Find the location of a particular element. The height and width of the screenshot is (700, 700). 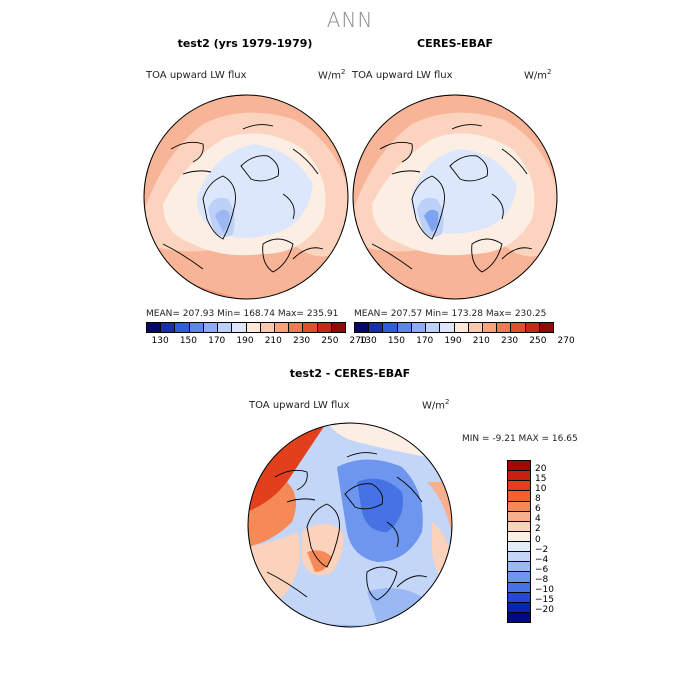

colorbar-difference-labels: 20 15 10 8 6 4 2 0 −2 −4 −6 −8 −10 −15 −20 is located at coordinates (555, 540).